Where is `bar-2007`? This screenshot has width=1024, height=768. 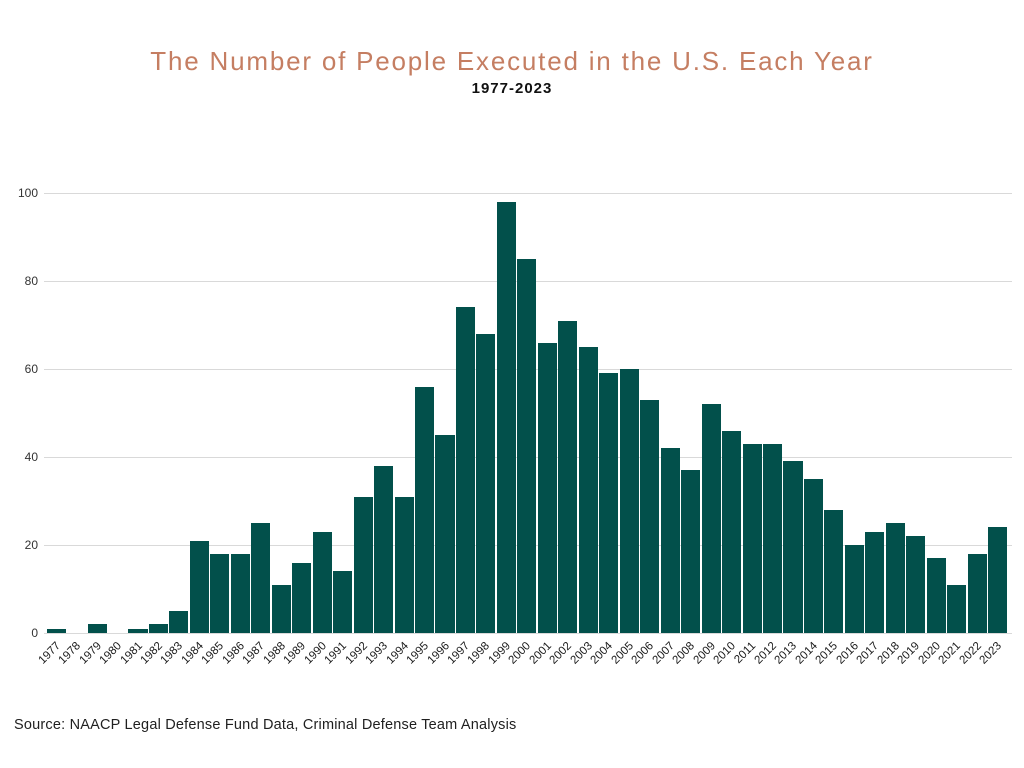
bar-2007 is located at coordinates (670, 540).